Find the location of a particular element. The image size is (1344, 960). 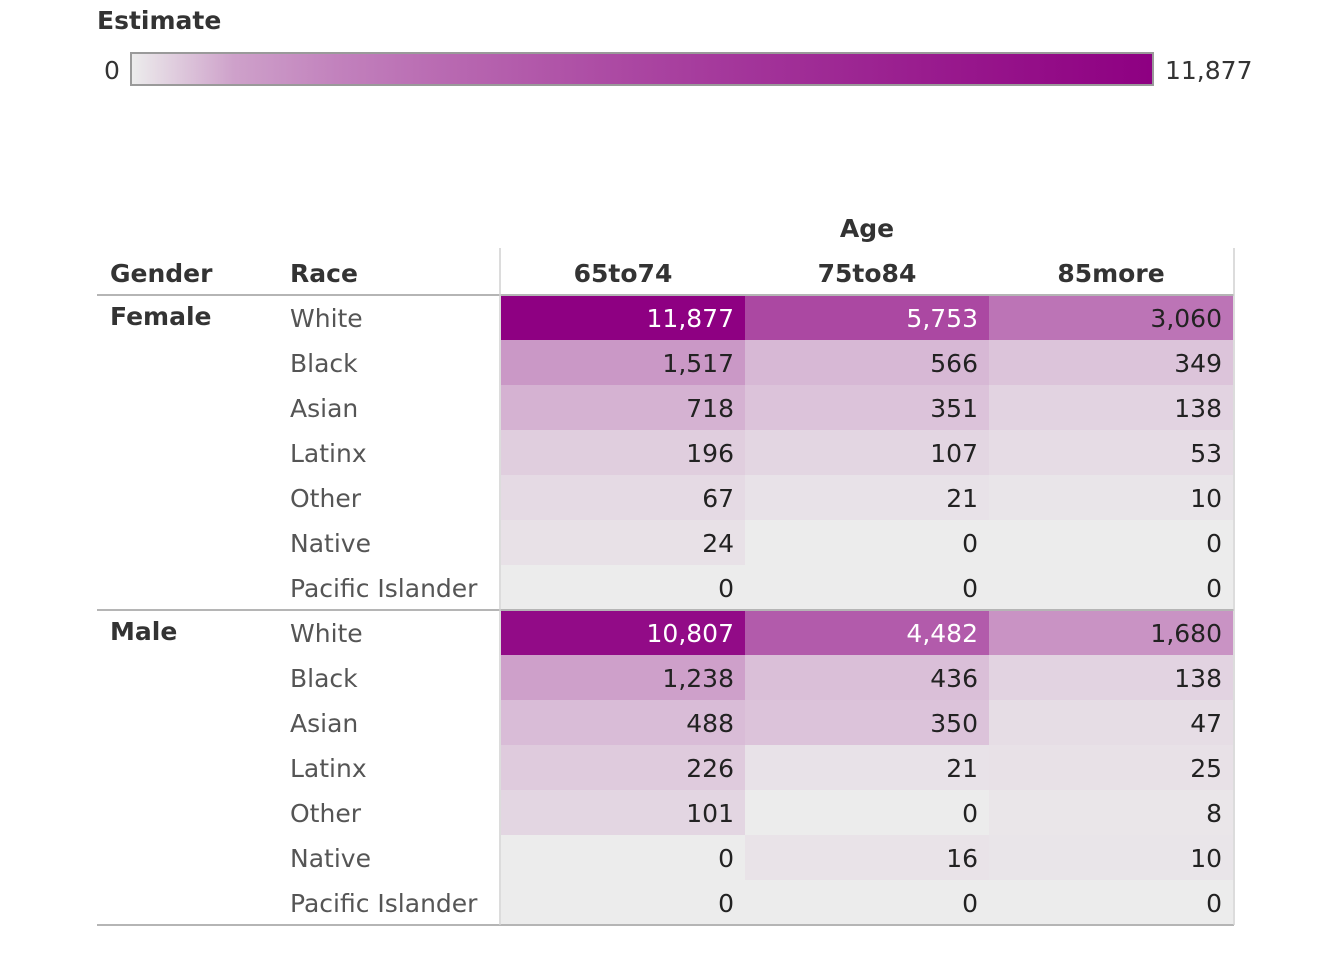

cell-value-label: 349 is located at coordinates (1198, 363).